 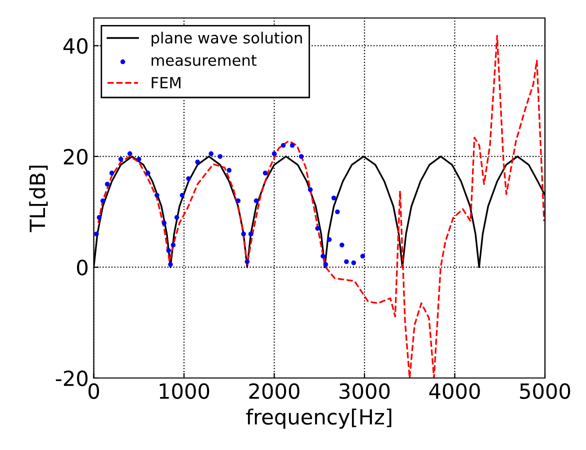 I want to click on x-axis-title: frequency[Hz], so click(x=319, y=418).